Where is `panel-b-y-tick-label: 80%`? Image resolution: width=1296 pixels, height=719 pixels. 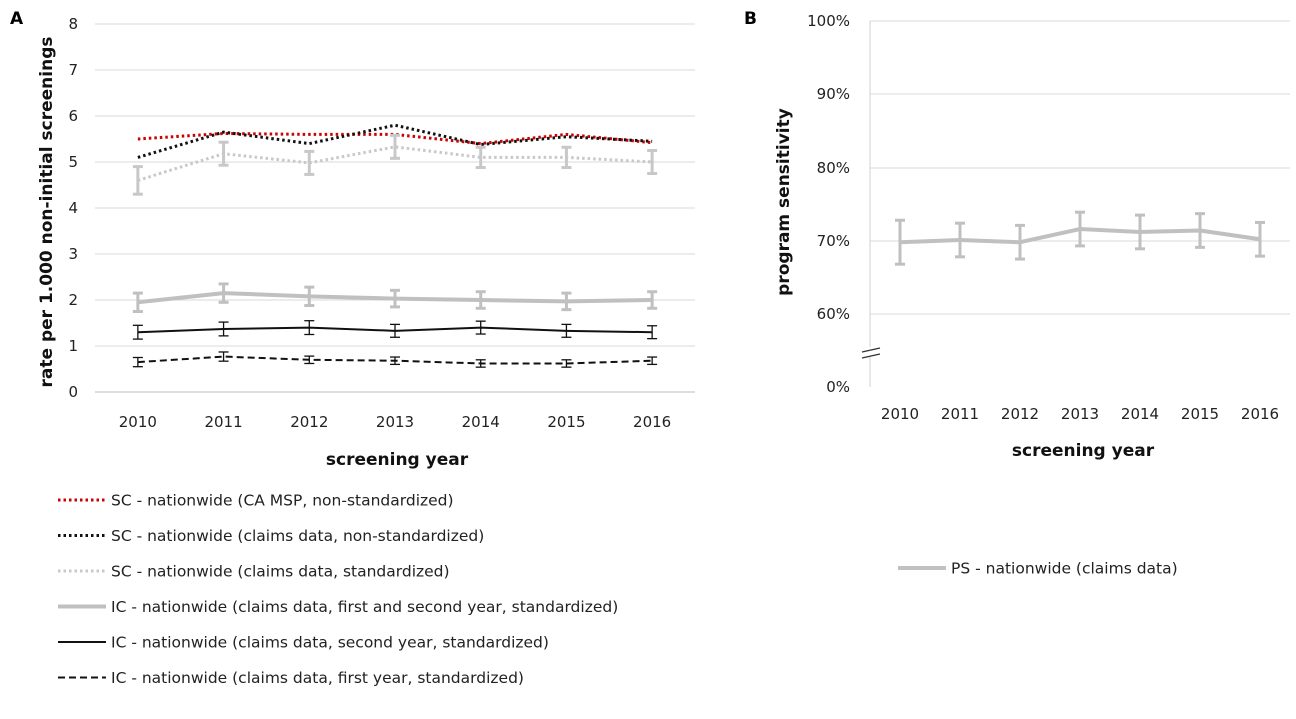 panel-b-y-tick-label: 80% is located at coordinates (833, 168).